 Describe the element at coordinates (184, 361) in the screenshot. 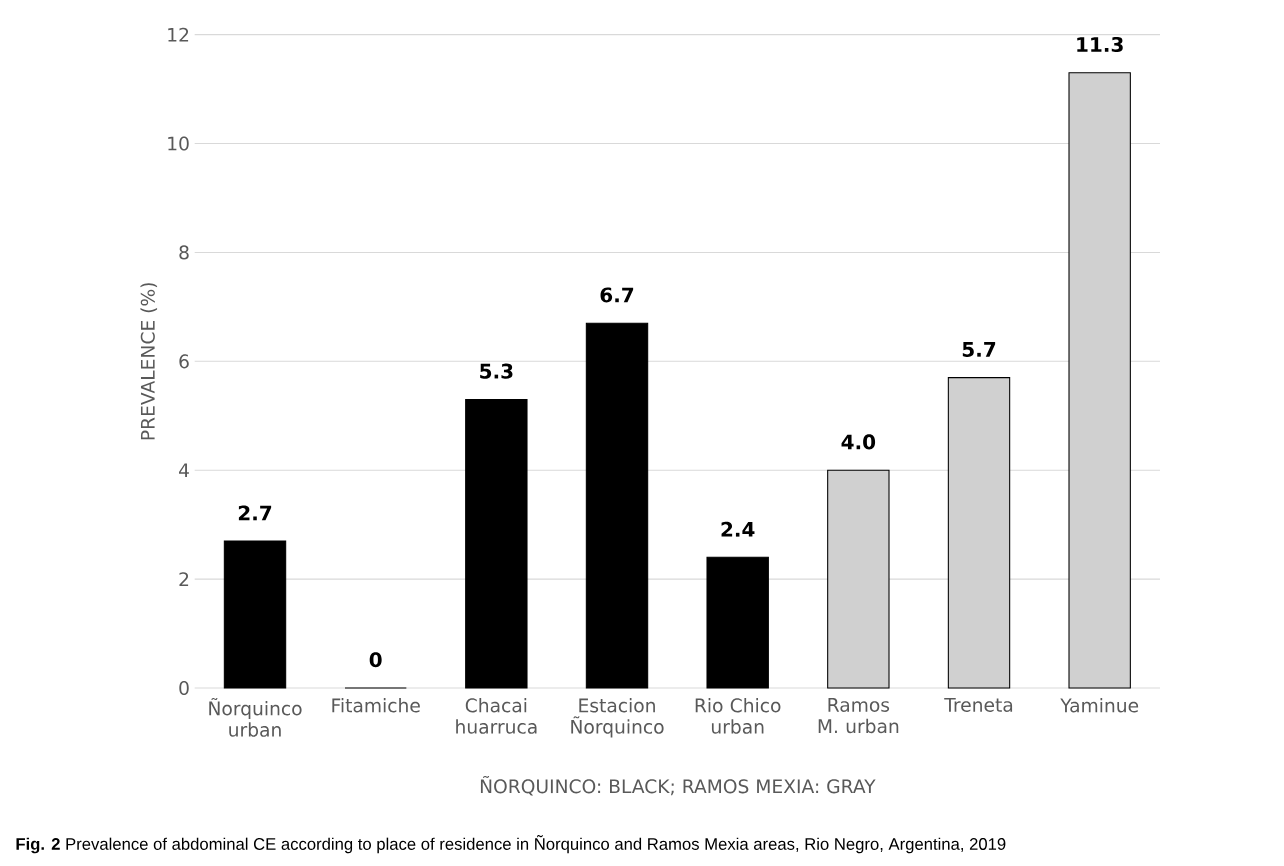

I see `y-tick-label: 6` at that location.